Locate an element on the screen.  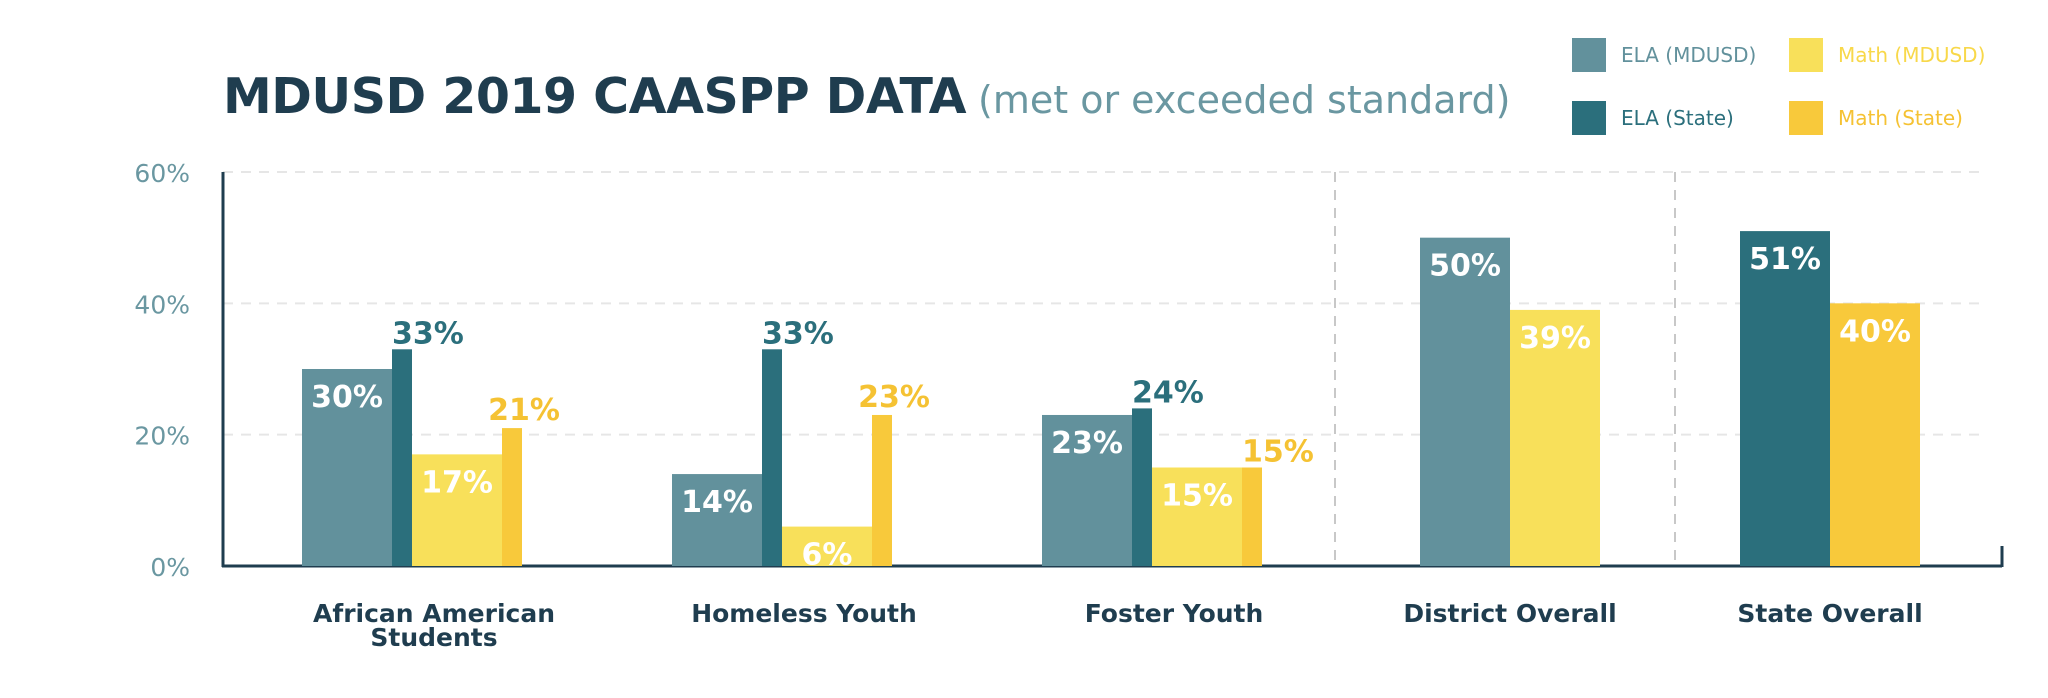
data-label: 14% is located at coordinates (717, 502).